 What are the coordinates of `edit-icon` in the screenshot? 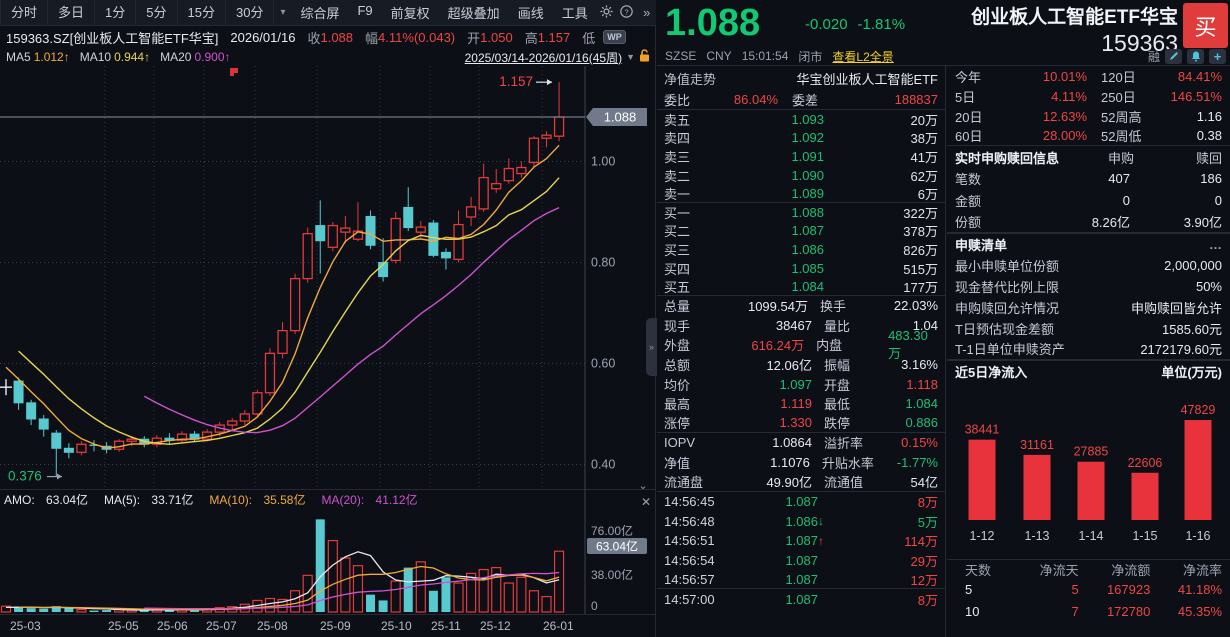 It's located at (1173, 56).